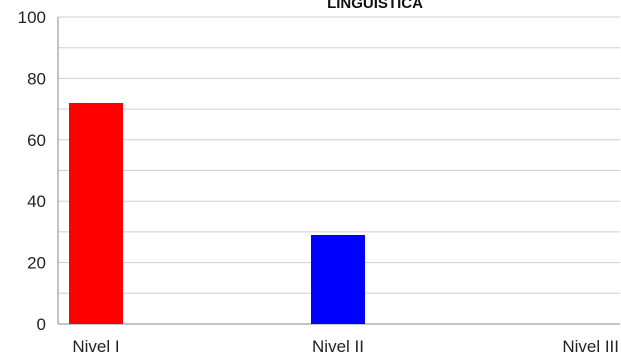  Describe the element at coordinates (32, 171) in the screenshot. I see `y-tick-labels: 0 20 40 60 80 100` at that location.